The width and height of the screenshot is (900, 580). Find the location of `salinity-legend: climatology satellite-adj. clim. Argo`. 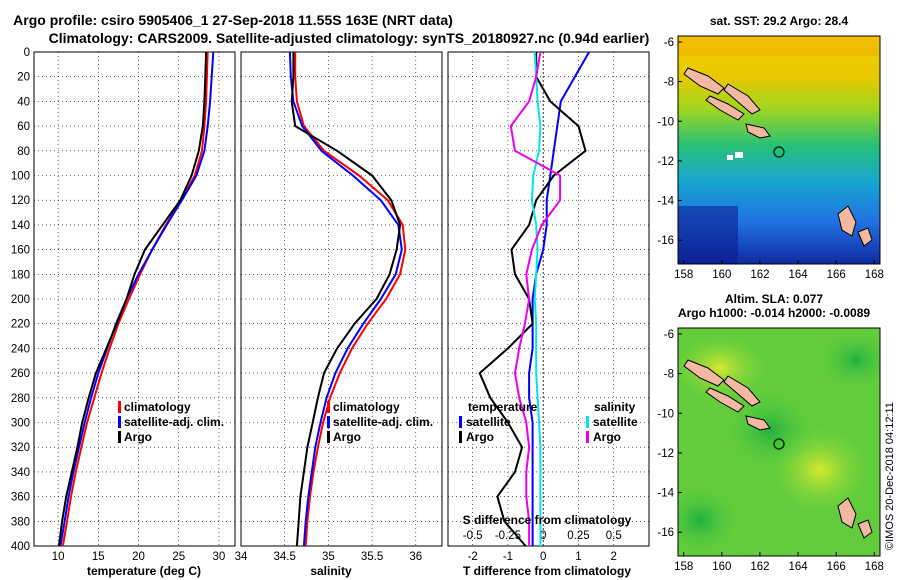

salinity-legend: climatology satellite-adj. clim. Argo is located at coordinates (380, 422).